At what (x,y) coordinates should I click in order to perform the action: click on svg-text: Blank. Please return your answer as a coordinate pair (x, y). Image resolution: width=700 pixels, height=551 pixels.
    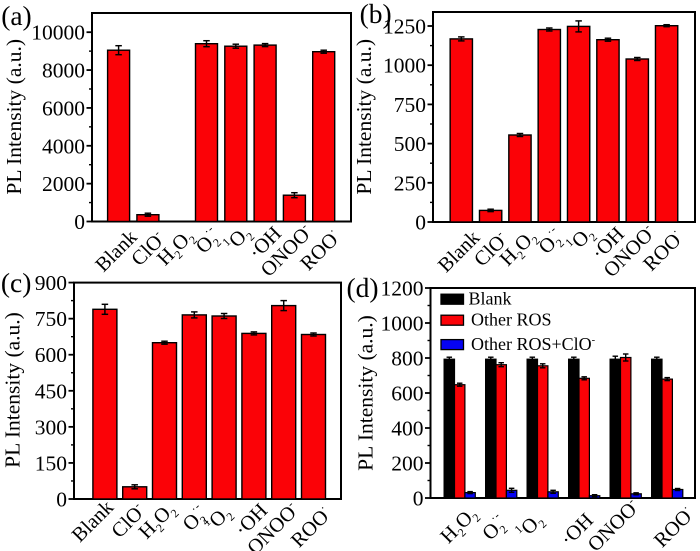
    Looking at the image, I should click on (490, 298).